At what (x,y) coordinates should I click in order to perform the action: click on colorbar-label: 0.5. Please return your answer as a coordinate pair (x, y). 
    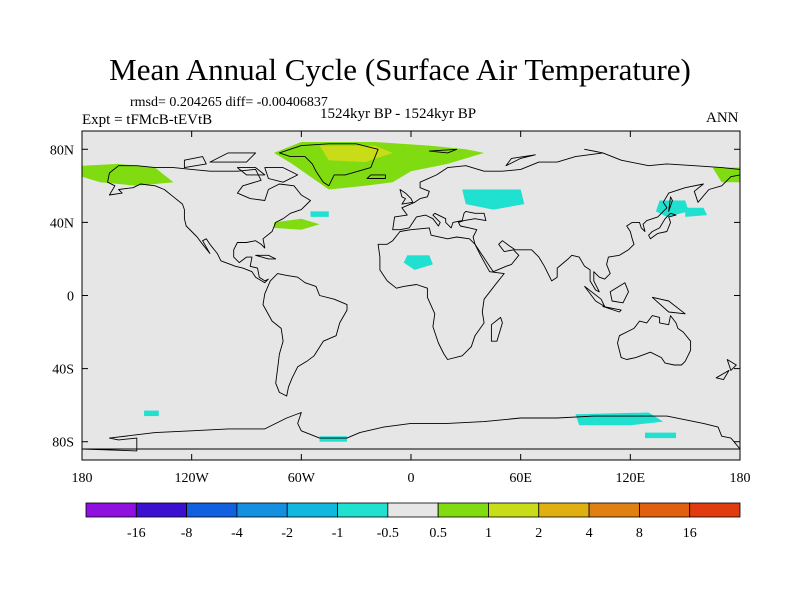
    Looking at the image, I should click on (438, 533).